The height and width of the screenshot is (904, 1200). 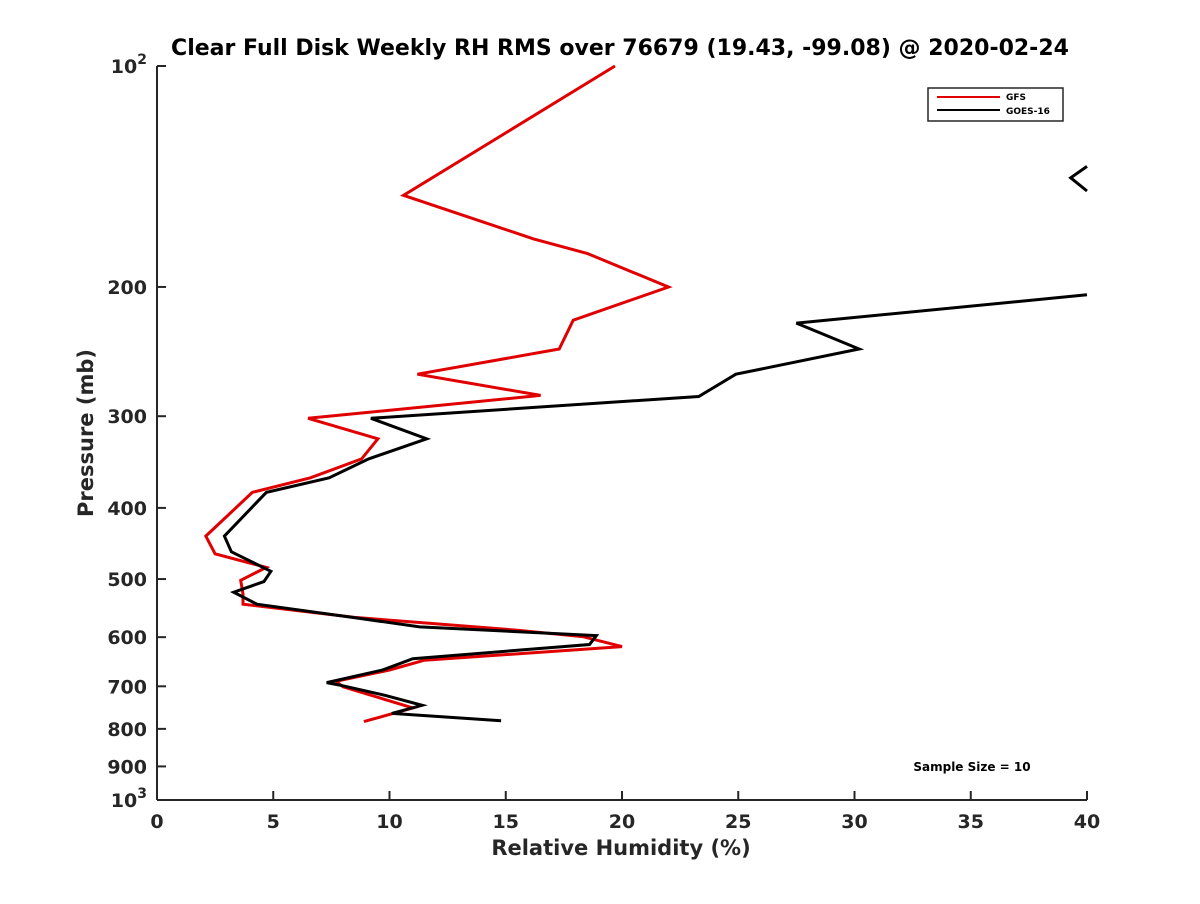 What do you see at coordinates (127, 638) in the screenshot?
I see `y-tick-label: 600` at bounding box center [127, 638].